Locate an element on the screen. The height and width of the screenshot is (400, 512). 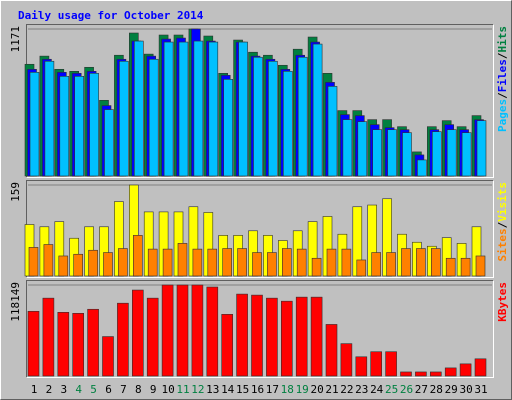
legend: KBytes is located at coordinates (502, 302).